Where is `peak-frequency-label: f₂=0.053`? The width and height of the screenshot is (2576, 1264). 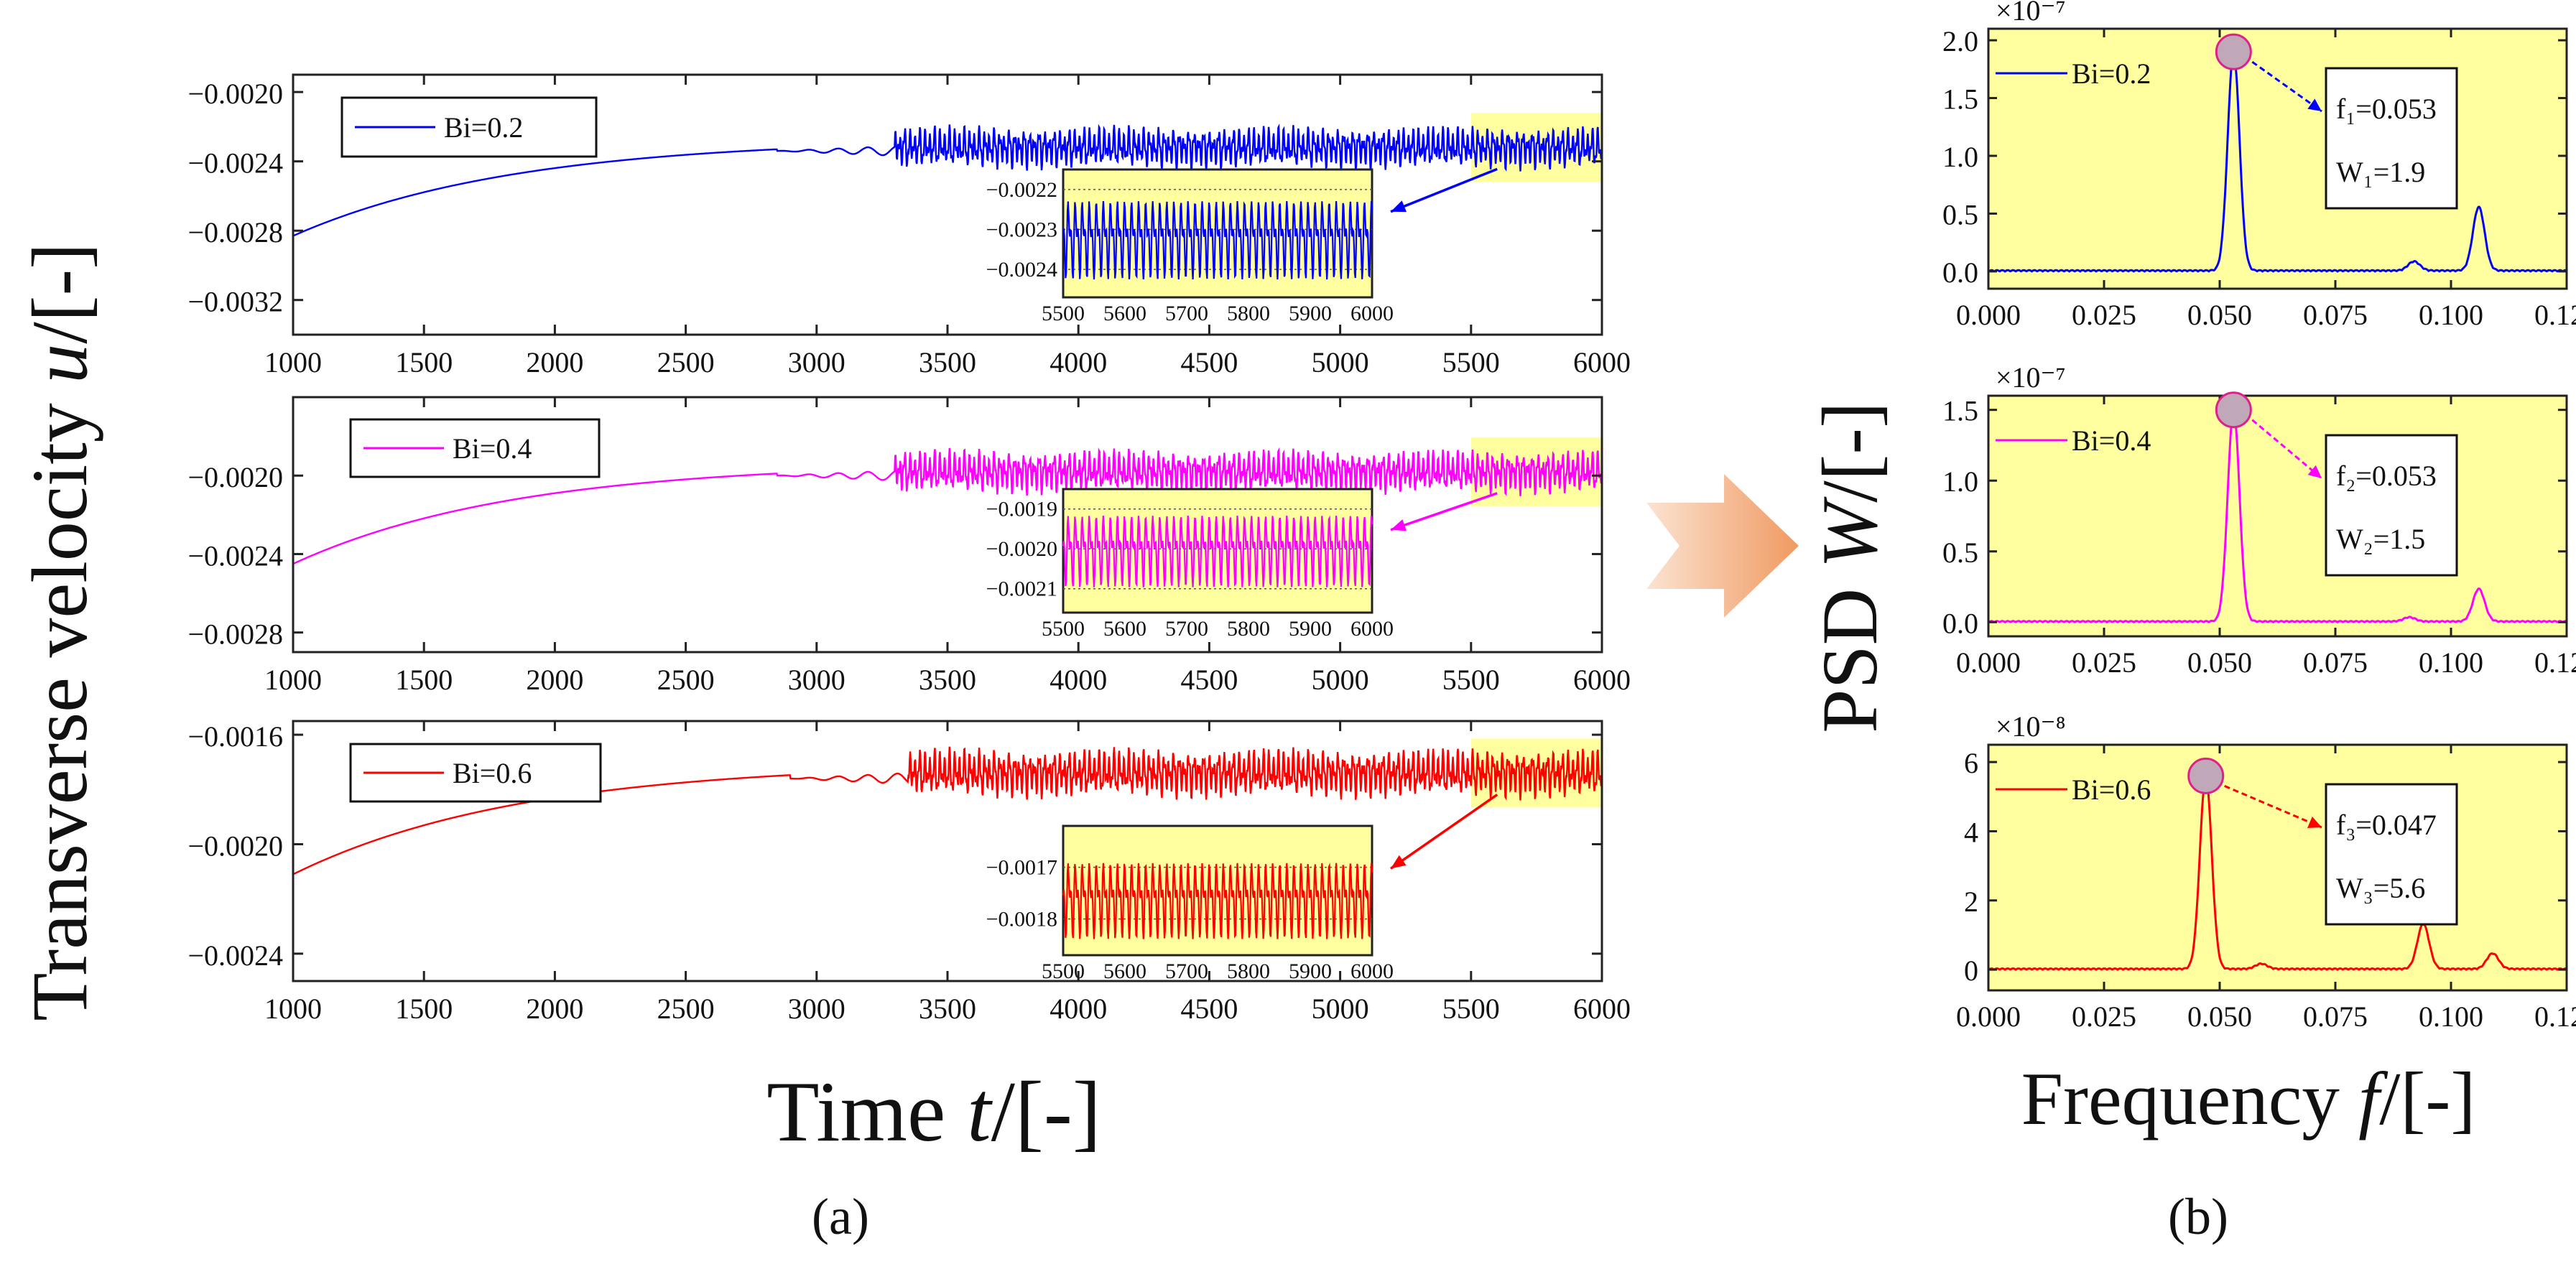 peak-frequency-label: f₂=0.053 is located at coordinates (2386, 476).